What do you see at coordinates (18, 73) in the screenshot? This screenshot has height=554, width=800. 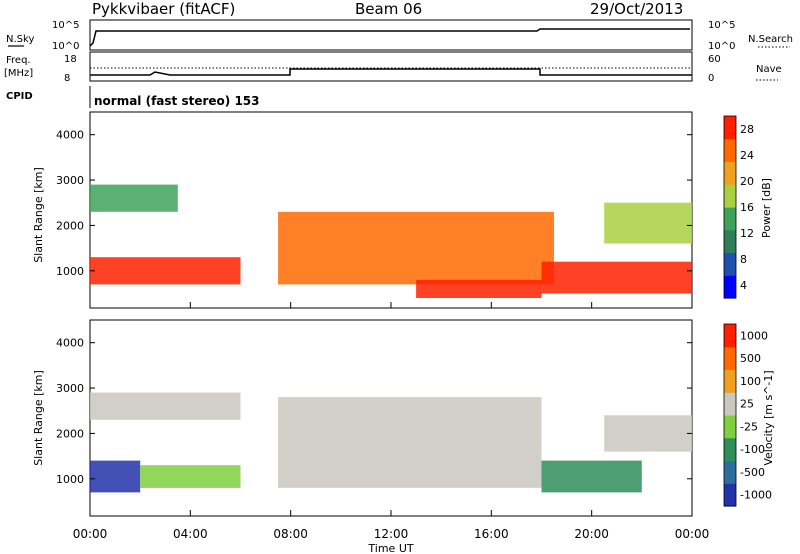 I see `freq-unit: [MHz]` at bounding box center [18, 73].